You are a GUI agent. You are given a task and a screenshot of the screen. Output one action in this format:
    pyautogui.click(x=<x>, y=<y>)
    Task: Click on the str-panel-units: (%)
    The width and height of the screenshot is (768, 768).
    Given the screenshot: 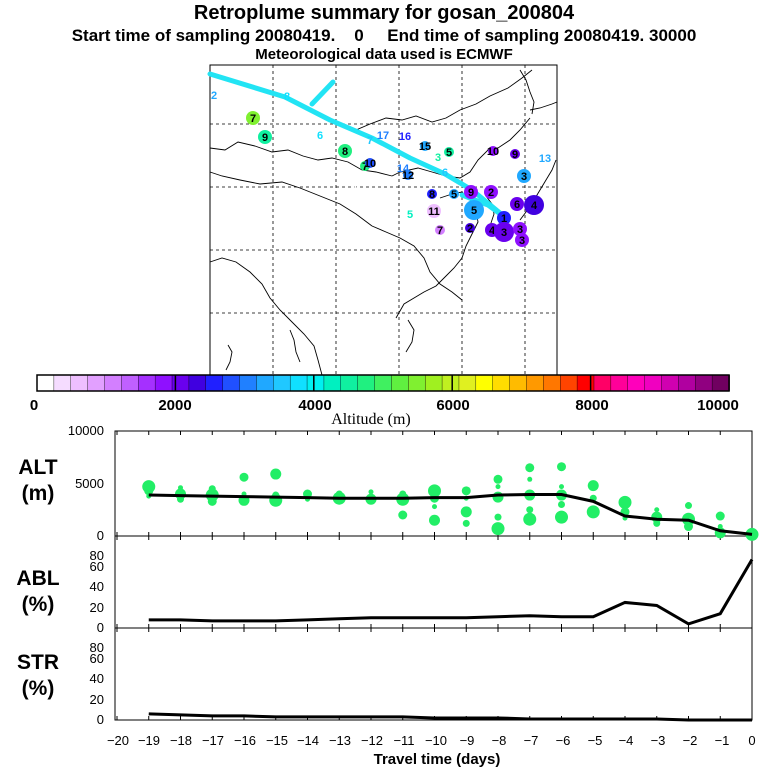 What is the action you would take?
    pyautogui.click(x=38, y=688)
    